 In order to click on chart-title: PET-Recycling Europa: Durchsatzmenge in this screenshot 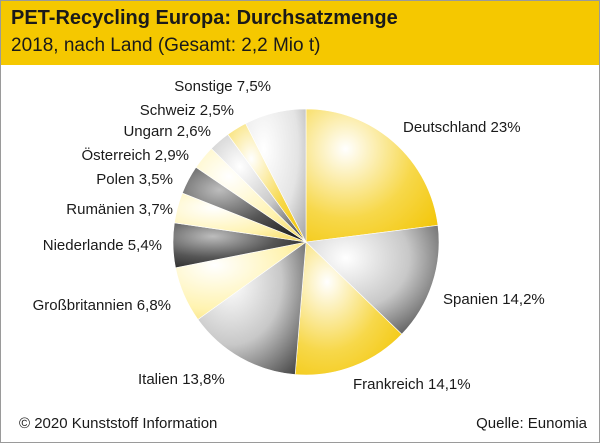, I will do `click(204, 18)`.